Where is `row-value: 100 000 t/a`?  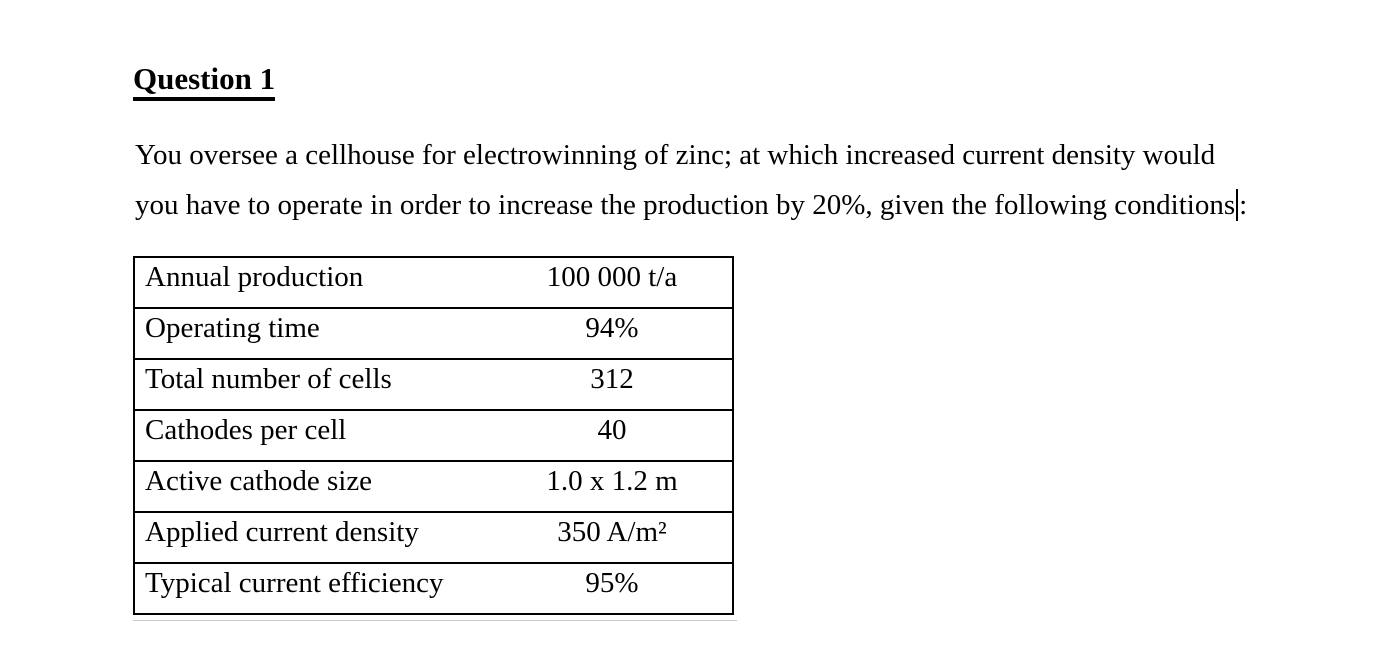
row-value: 100 000 t/a is located at coordinates (612, 277).